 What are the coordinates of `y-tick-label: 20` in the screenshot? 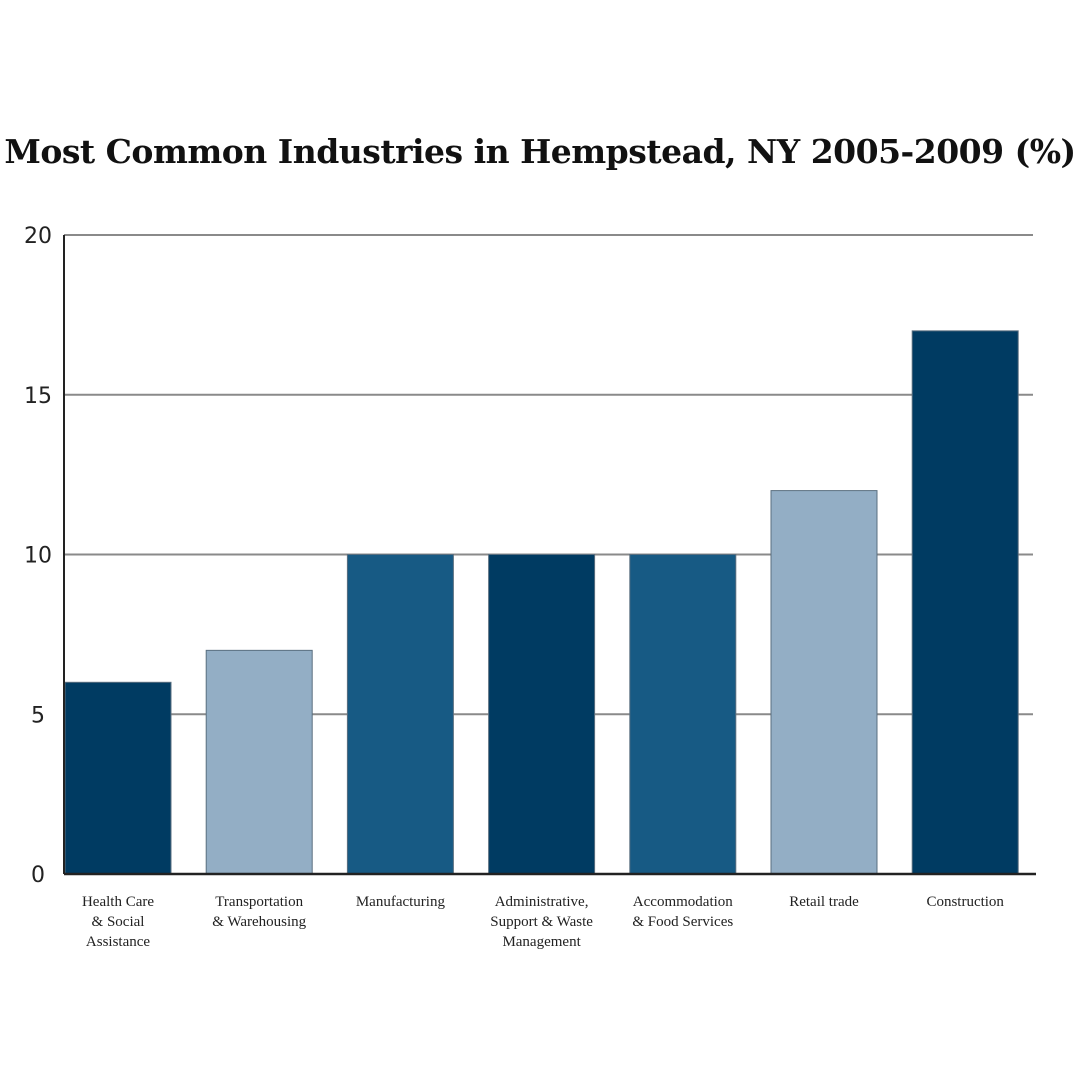 It's located at (38, 236).